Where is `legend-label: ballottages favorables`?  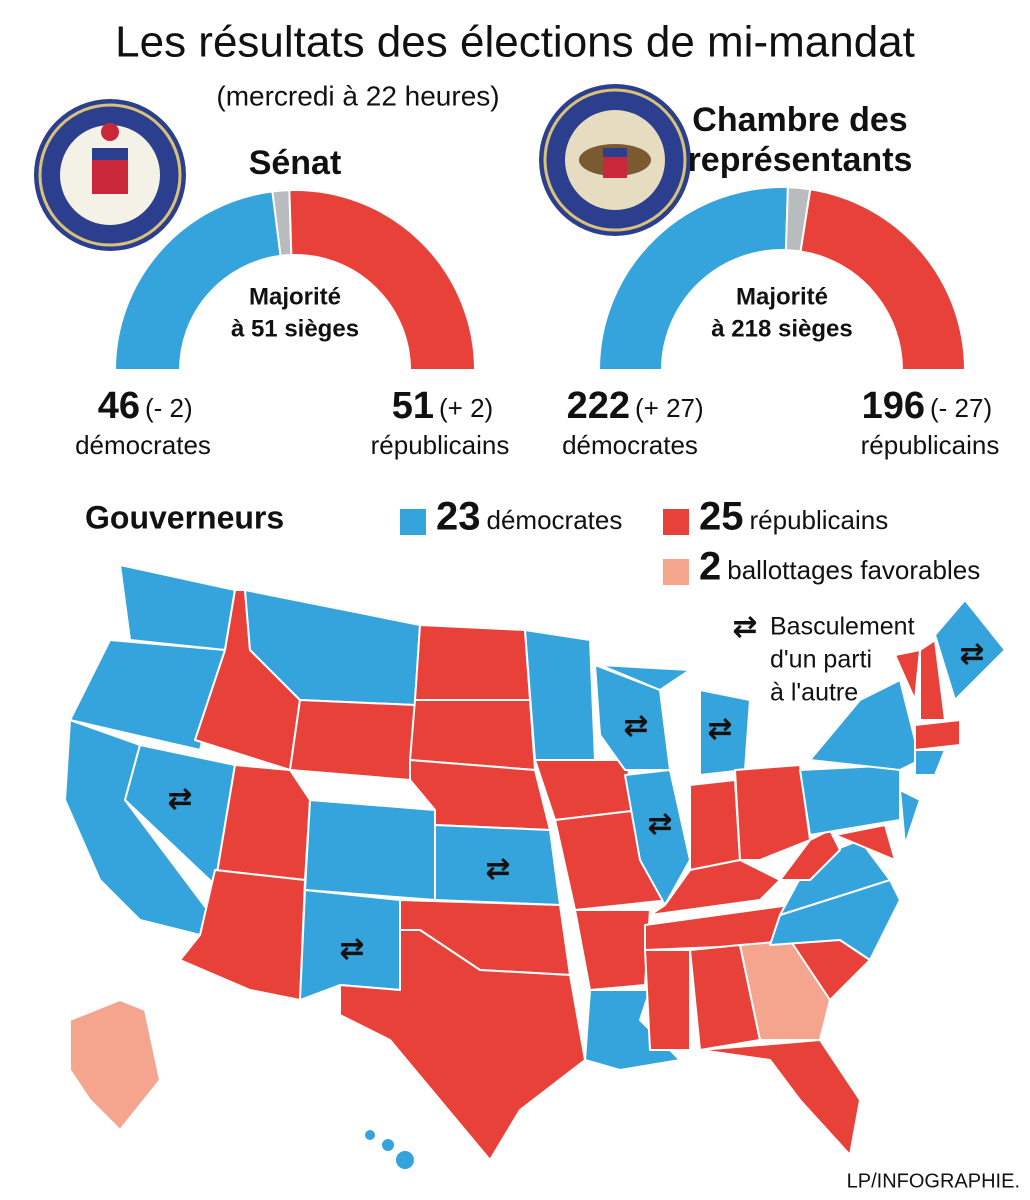 legend-label: ballottages favorables is located at coordinates (853, 570).